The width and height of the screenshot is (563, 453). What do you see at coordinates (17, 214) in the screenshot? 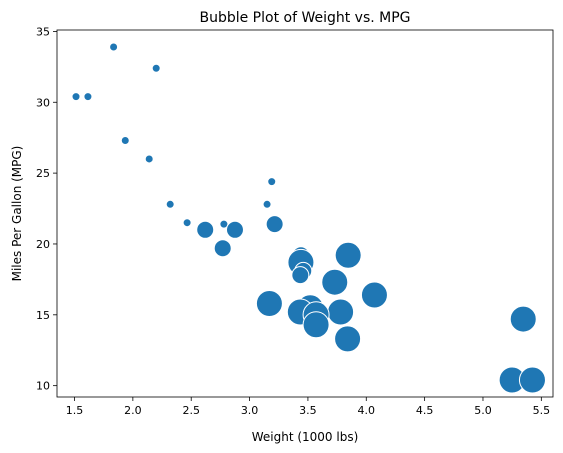
I see `y-axis-label: Miles Per Gallon (MPG)` at bounding box center [17, 214].